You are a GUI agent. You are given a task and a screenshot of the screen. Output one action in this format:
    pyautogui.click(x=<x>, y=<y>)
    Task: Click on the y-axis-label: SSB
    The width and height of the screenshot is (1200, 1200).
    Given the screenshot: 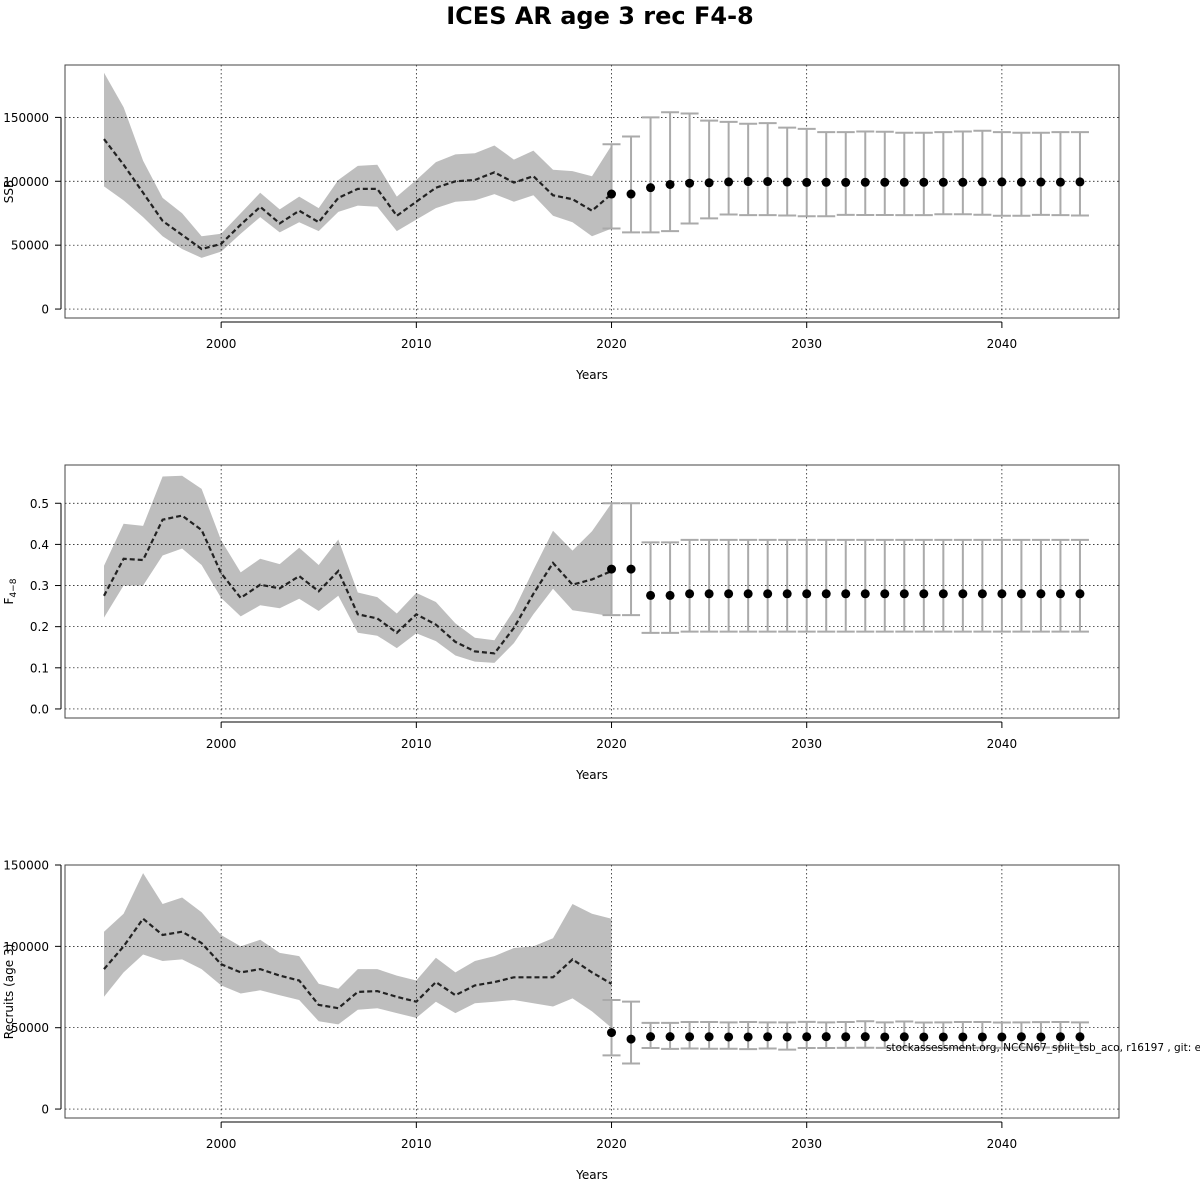 What is the action you would take?
    pyautogui.click(x=9, y=191)
    